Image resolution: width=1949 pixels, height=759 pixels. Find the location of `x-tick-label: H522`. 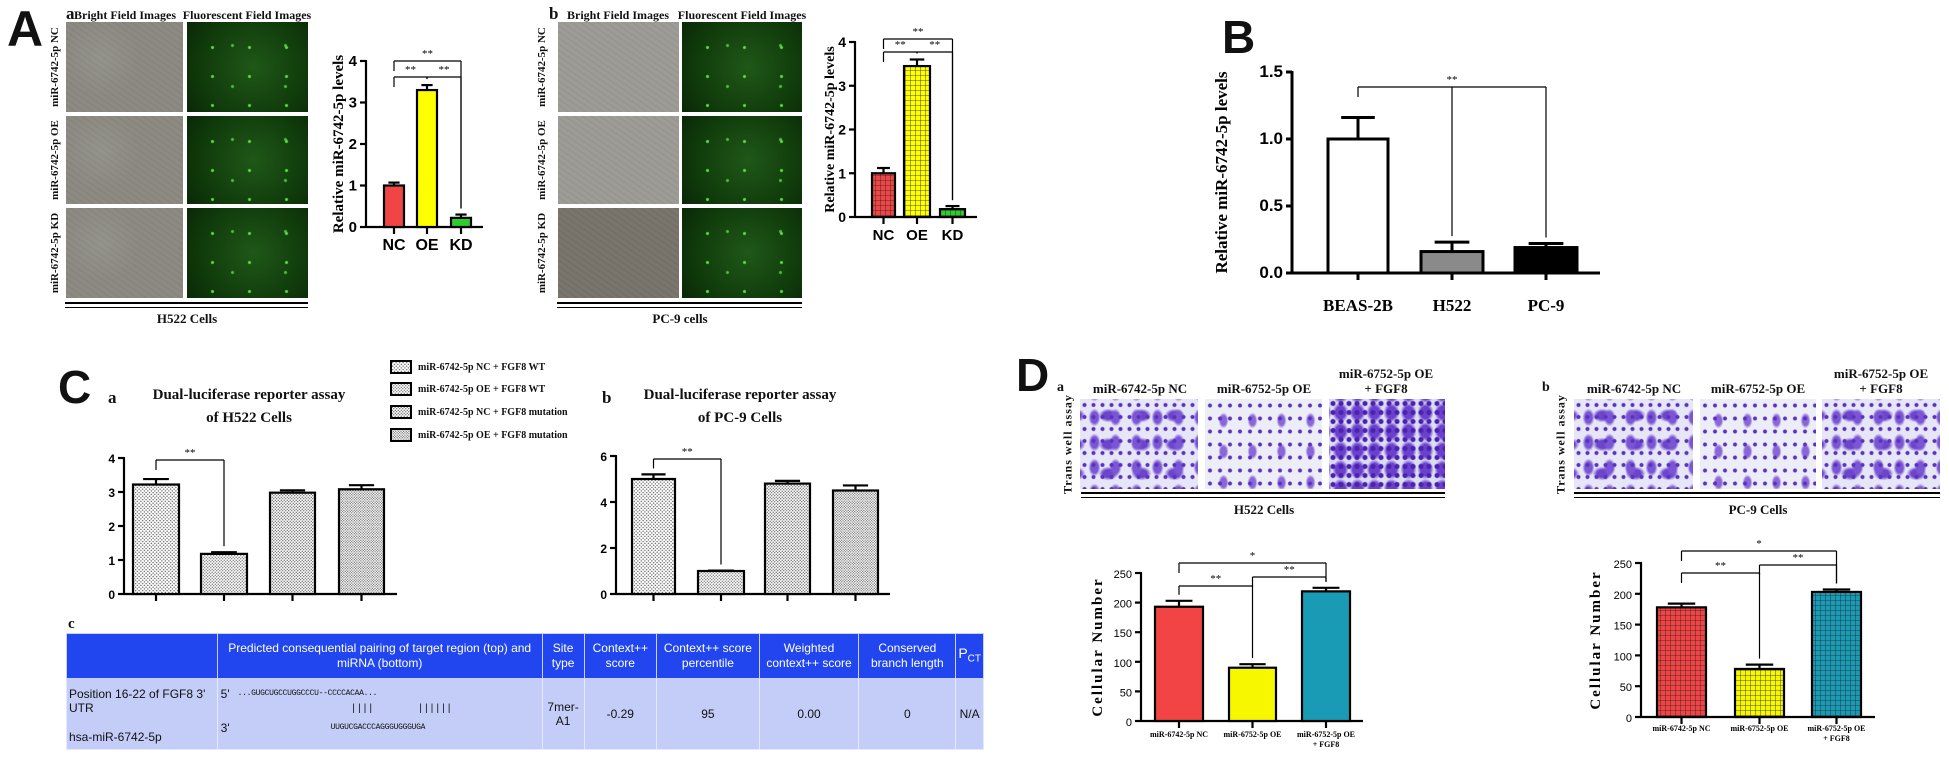

x-tick-label: H522 is located at coordinates (1452, 305).